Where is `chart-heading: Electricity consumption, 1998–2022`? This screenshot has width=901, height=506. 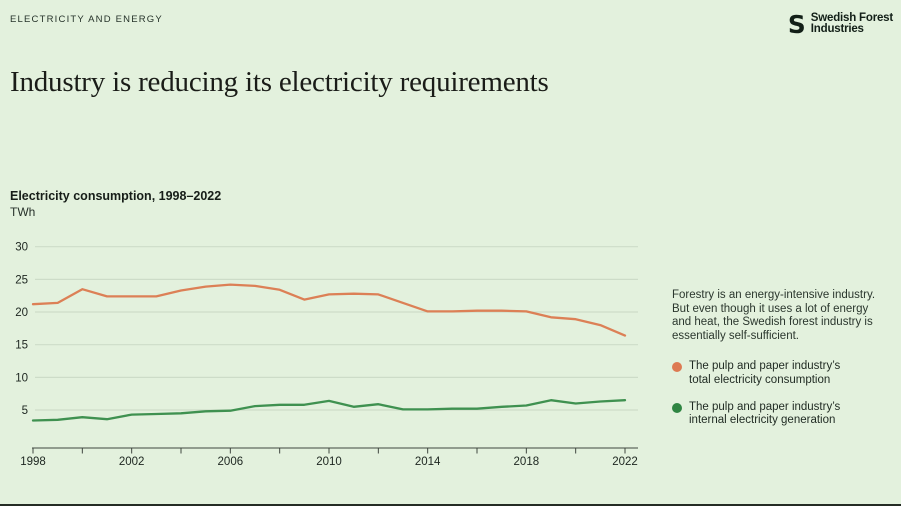 chart-heading: Electricity consumption, 1998–2022 is located at coordinates (116, 196).